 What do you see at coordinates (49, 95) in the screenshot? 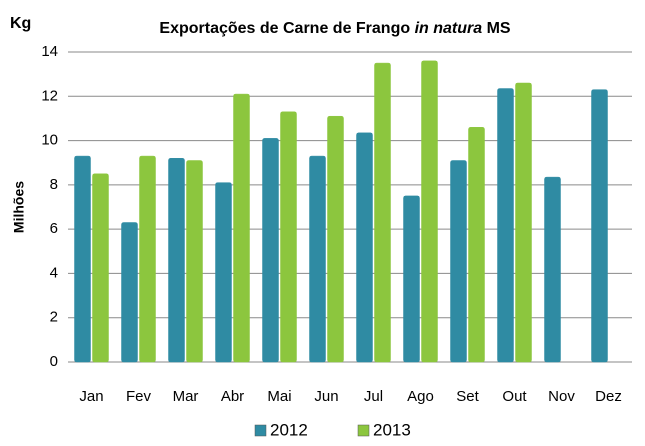
I see `y-tick-label: 12` at bounding box center [49, 95].